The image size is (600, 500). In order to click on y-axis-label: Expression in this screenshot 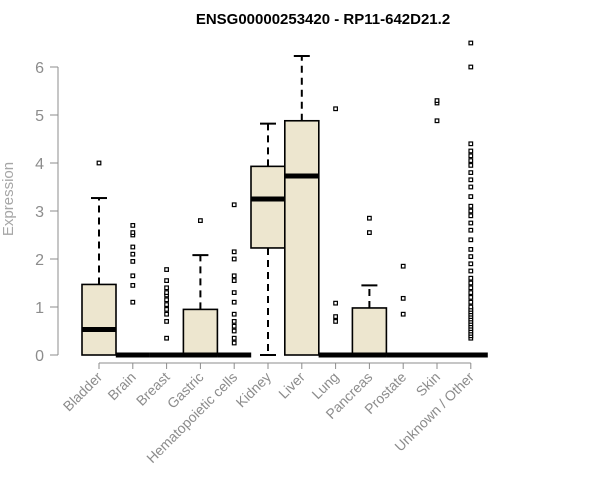, I will do `click(8, 199)`.